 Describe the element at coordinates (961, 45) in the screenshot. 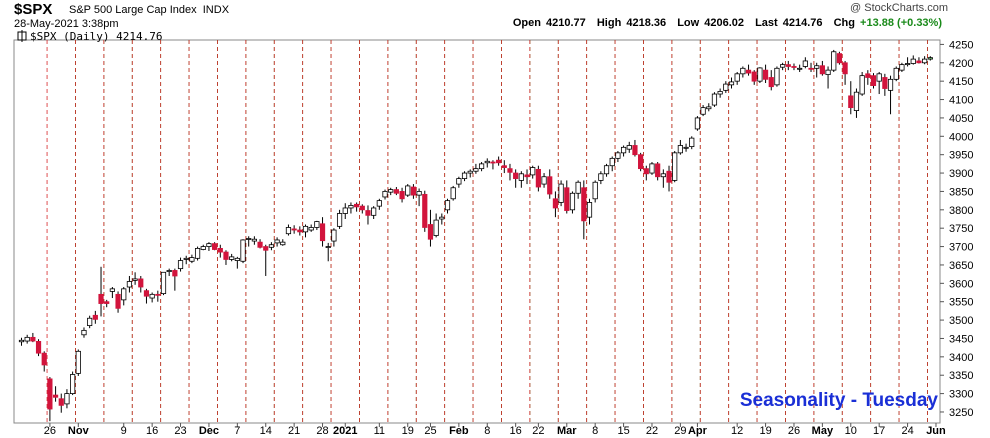

I see `y-tick-label: 4250` at that location.